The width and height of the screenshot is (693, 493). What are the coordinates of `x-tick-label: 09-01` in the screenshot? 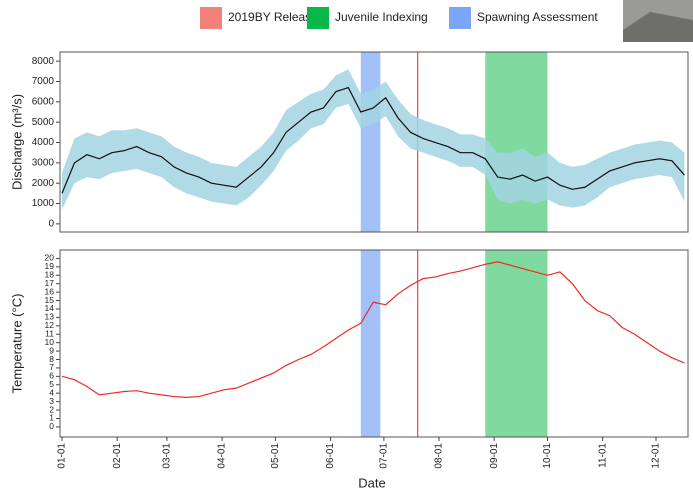 It's located at (494, 456).